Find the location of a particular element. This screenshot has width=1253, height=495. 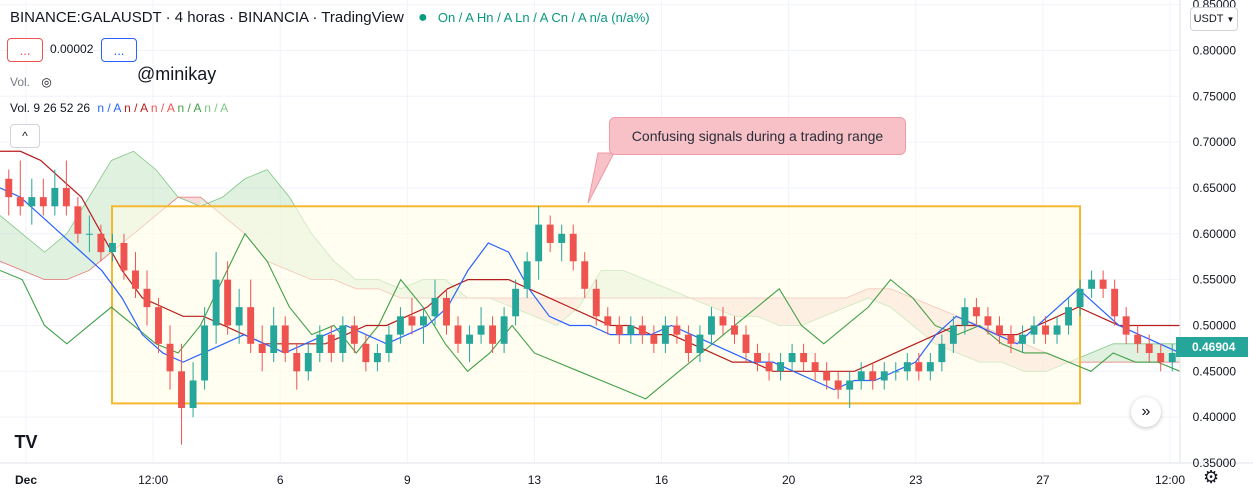

provider-label: TradingView is located at coordinates (362, 17).